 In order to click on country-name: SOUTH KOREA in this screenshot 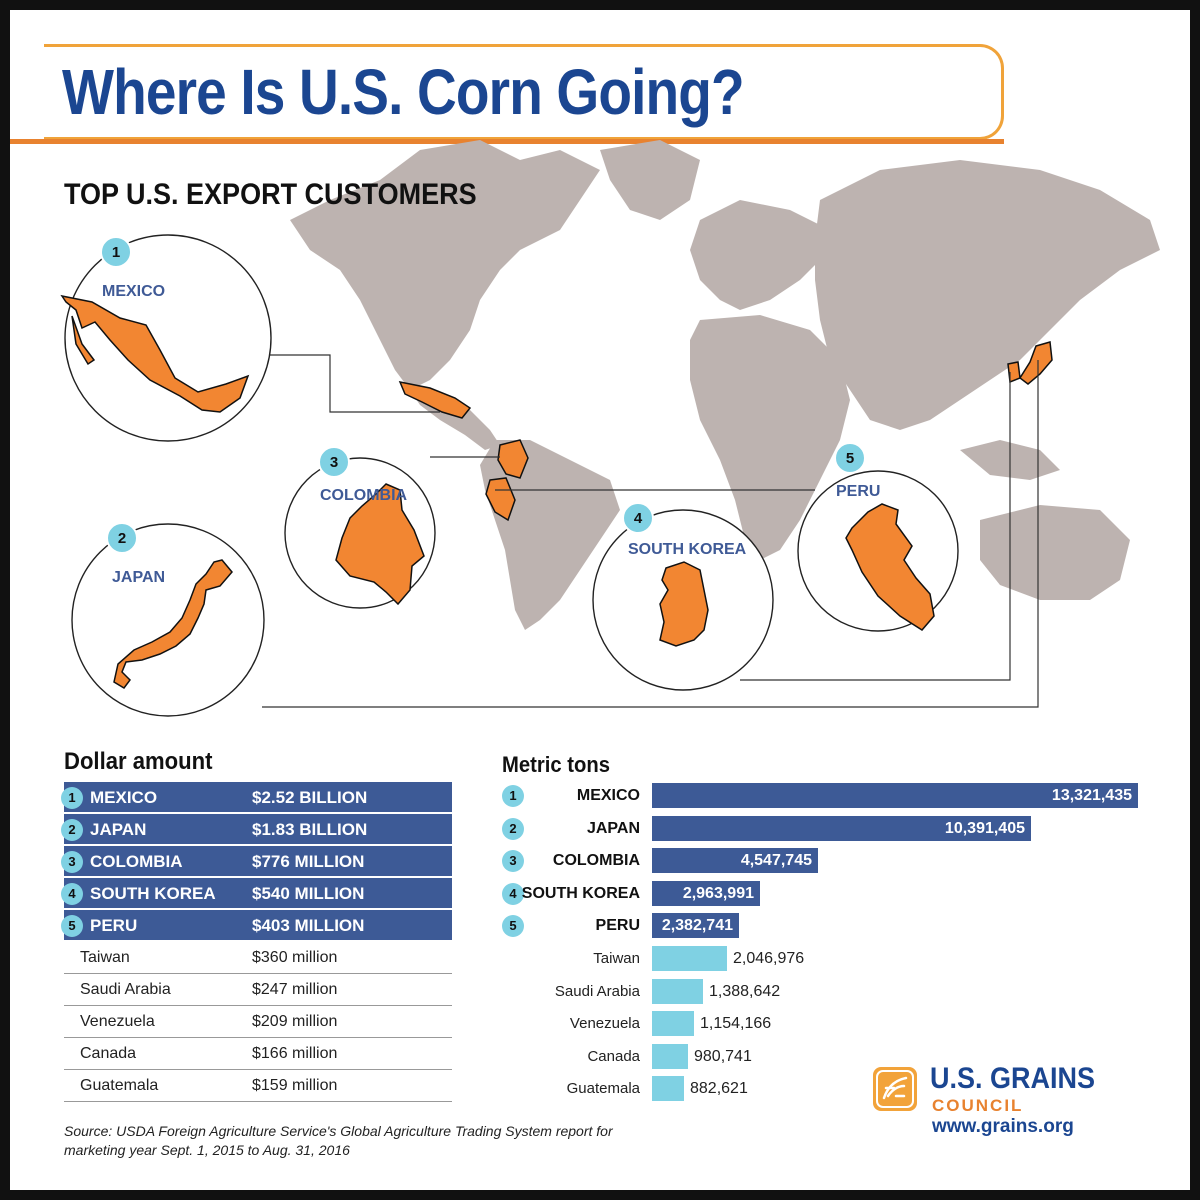, I will do `click(153, 893)`.